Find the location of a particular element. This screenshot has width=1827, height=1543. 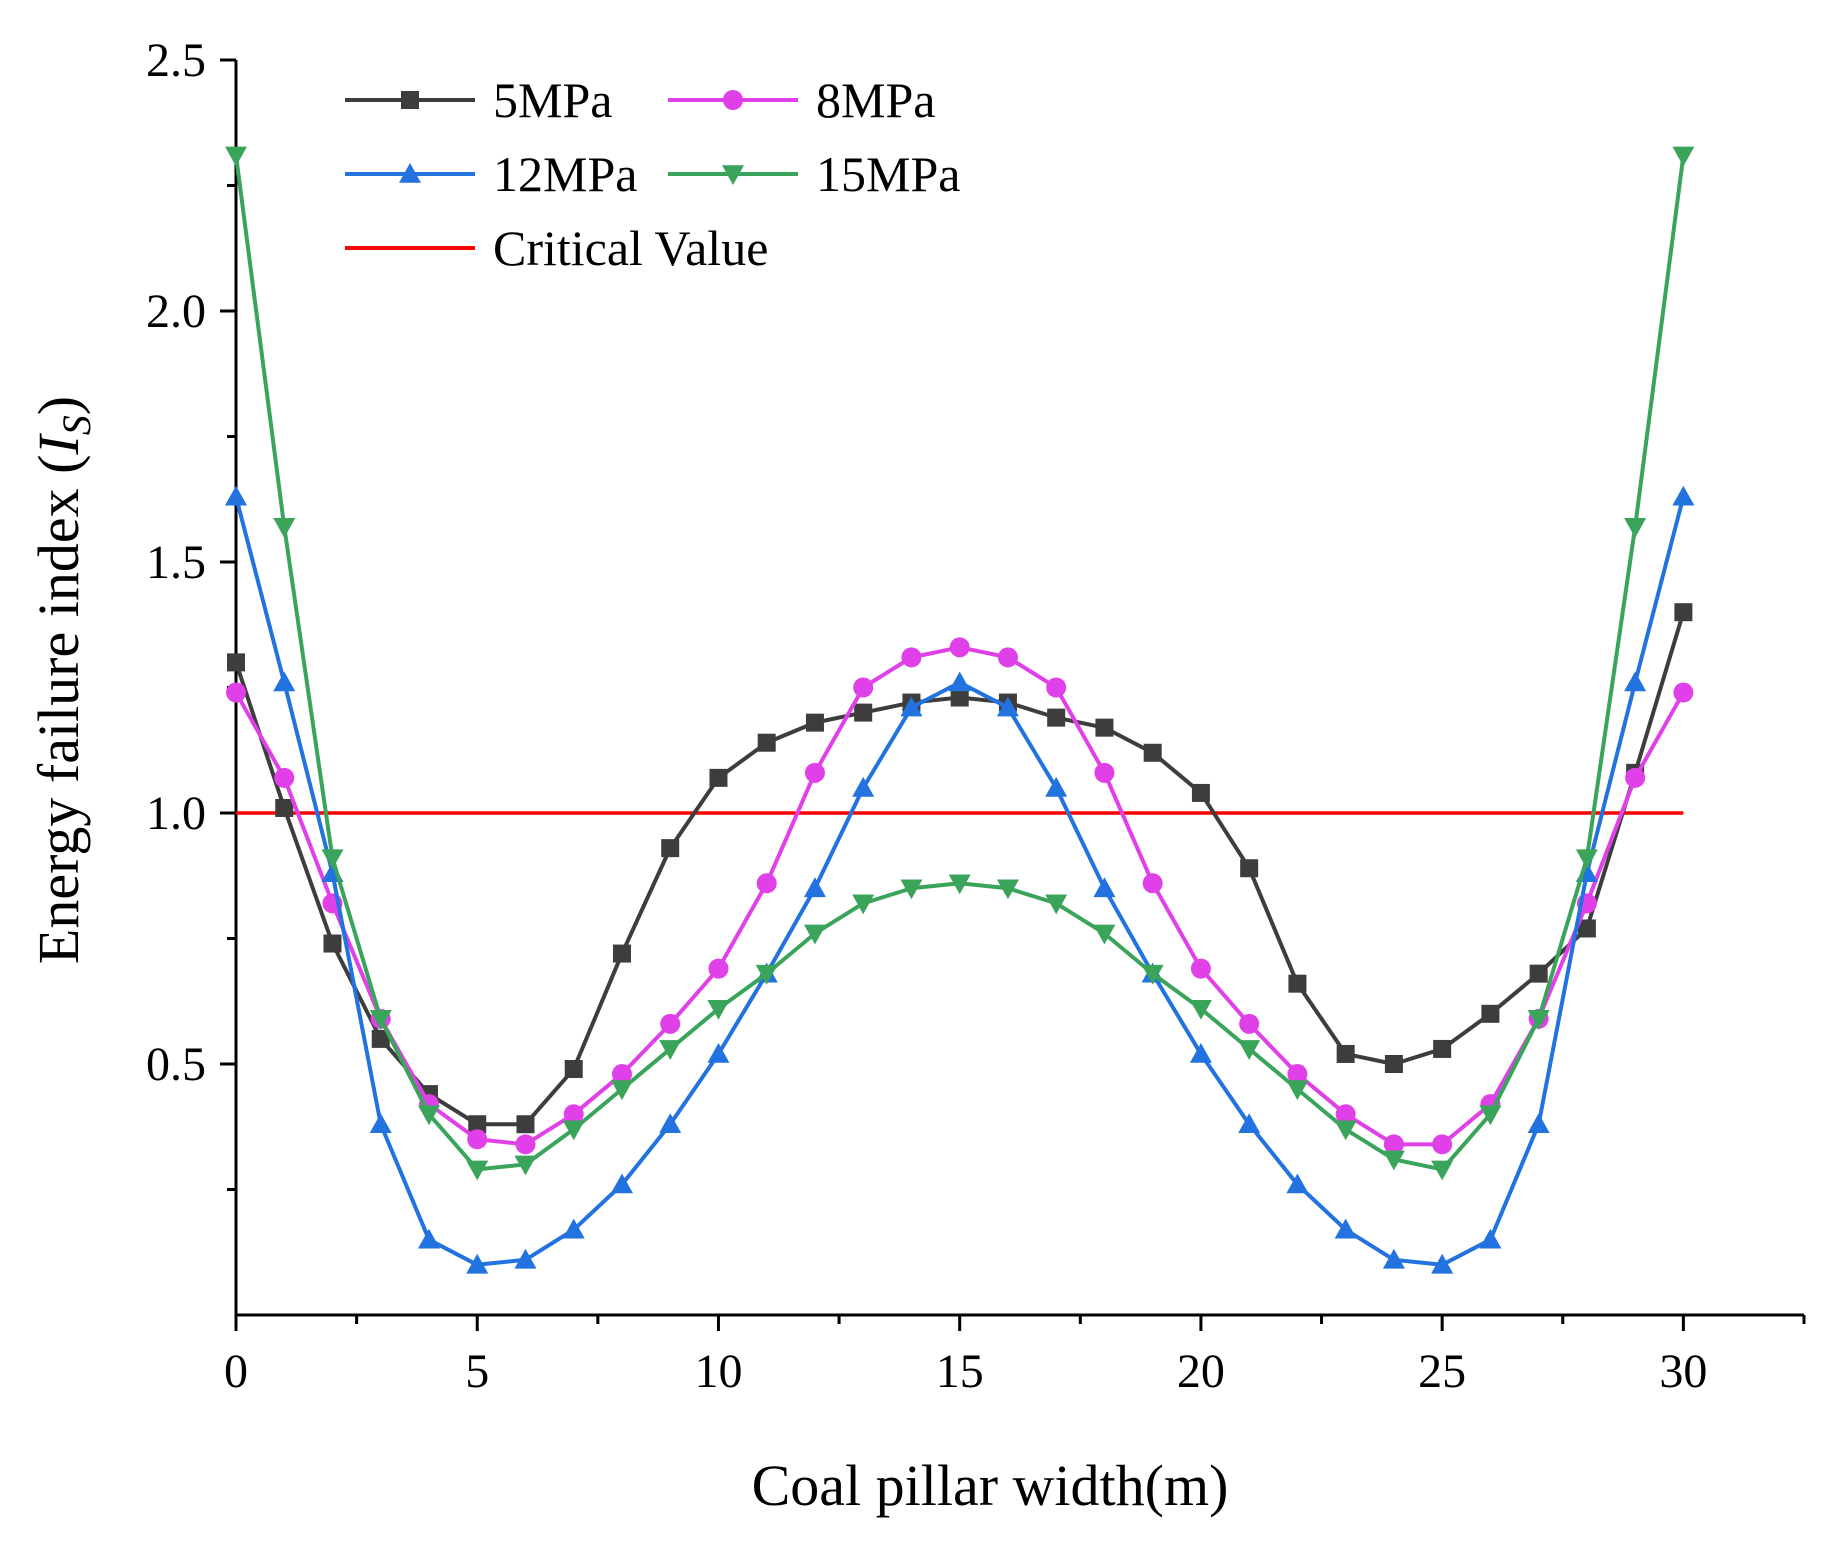

y-axis-title-main: Energy failure index ( is located at coordinates (58, 709).